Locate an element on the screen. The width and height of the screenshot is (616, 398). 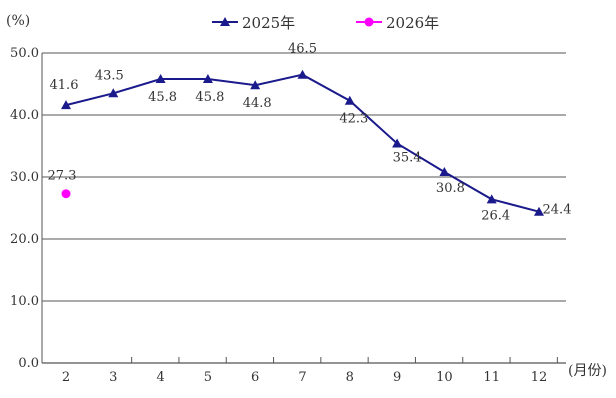
x-tick-label: 5 is located at coordinates (208, 377).